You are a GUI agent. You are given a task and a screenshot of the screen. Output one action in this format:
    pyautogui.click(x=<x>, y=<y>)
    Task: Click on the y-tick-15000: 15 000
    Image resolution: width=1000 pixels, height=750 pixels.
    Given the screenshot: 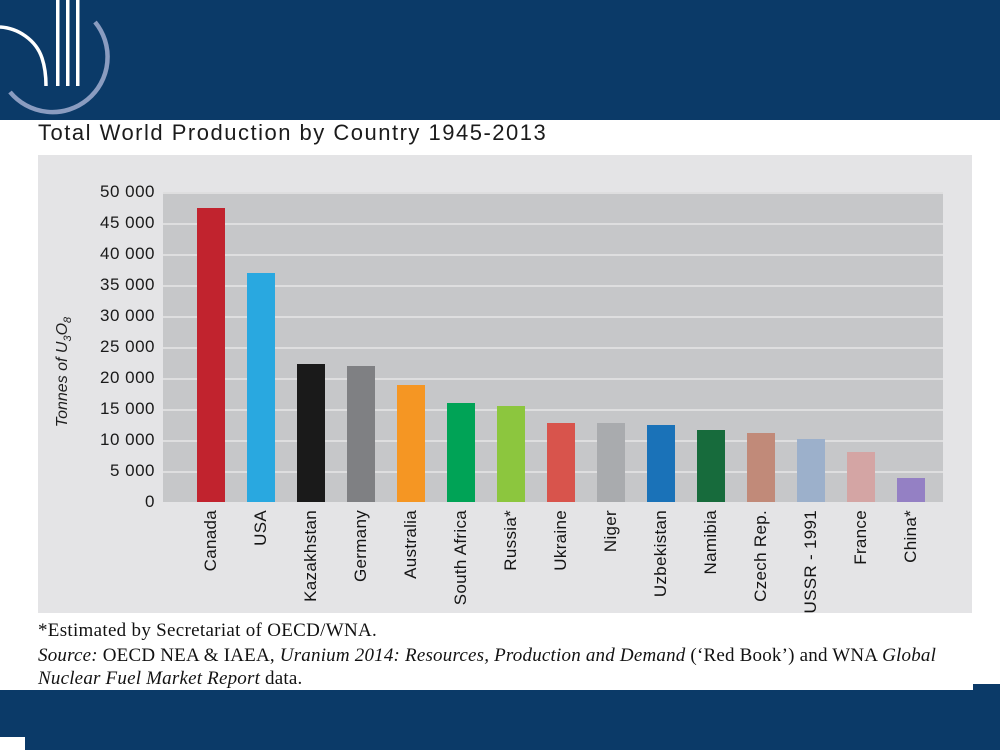 What is the action you would take?
    pyautogui.click(x=127, y=408)
    